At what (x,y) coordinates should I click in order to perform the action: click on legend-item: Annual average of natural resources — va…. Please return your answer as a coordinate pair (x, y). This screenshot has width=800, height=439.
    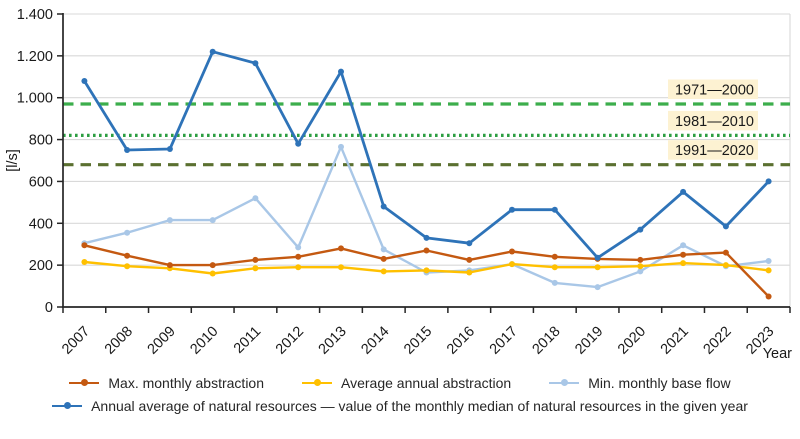
    Looking at the image, I should click on (400, 406).